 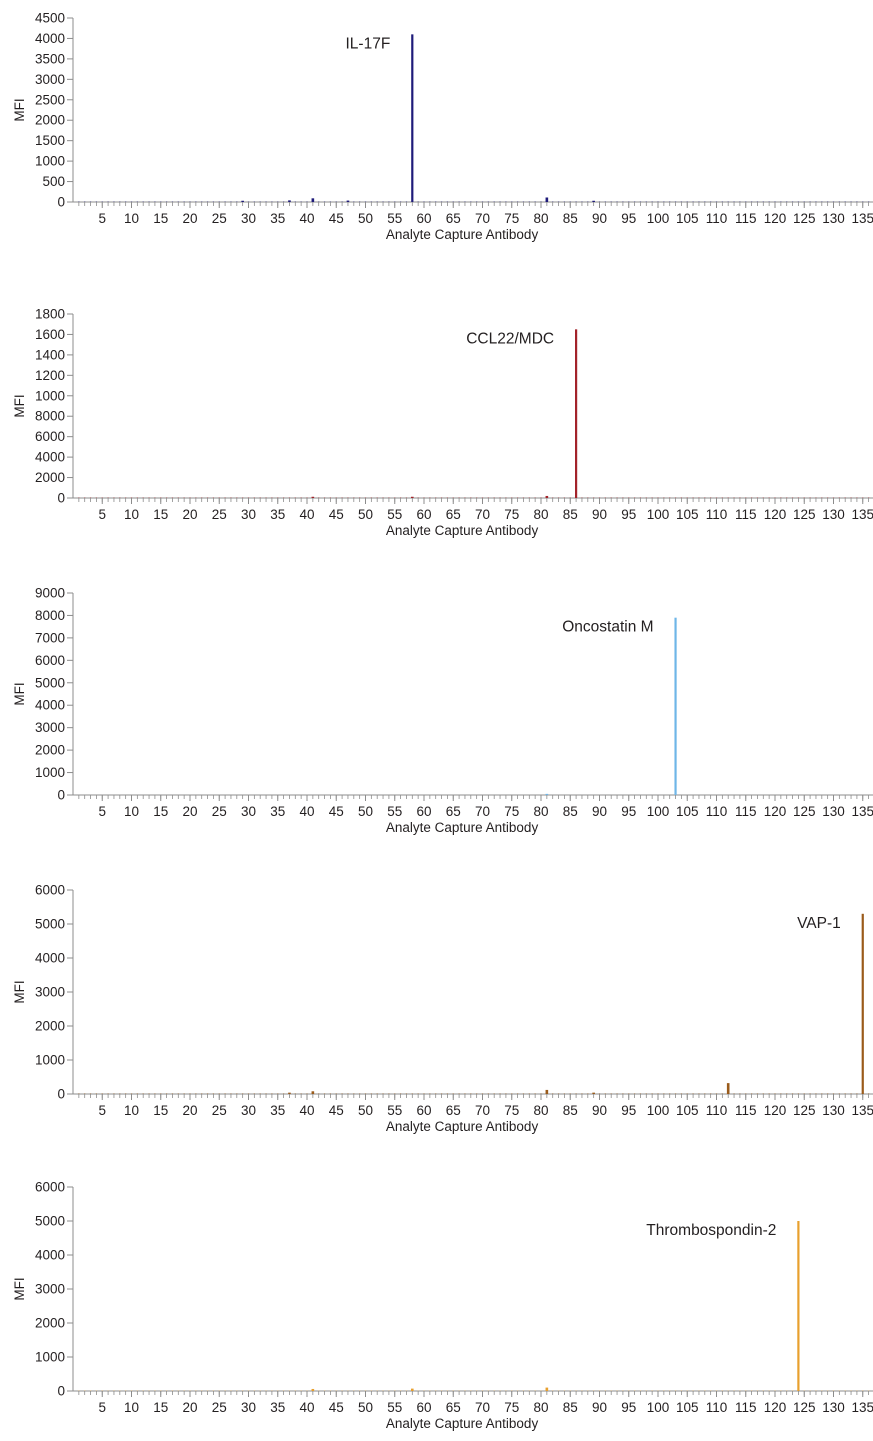 I want to click on peak-label: VAP-1, so click(x=819, y=923).